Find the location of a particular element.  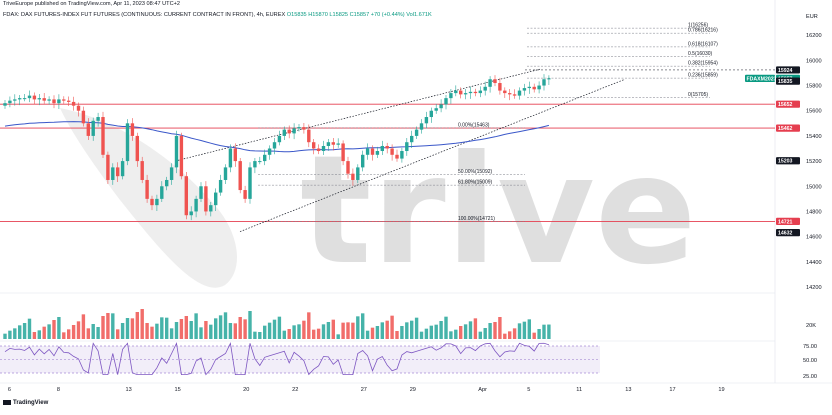

fib-ext-label-5: 0.236(15859) is located at coordinates (703, 76).